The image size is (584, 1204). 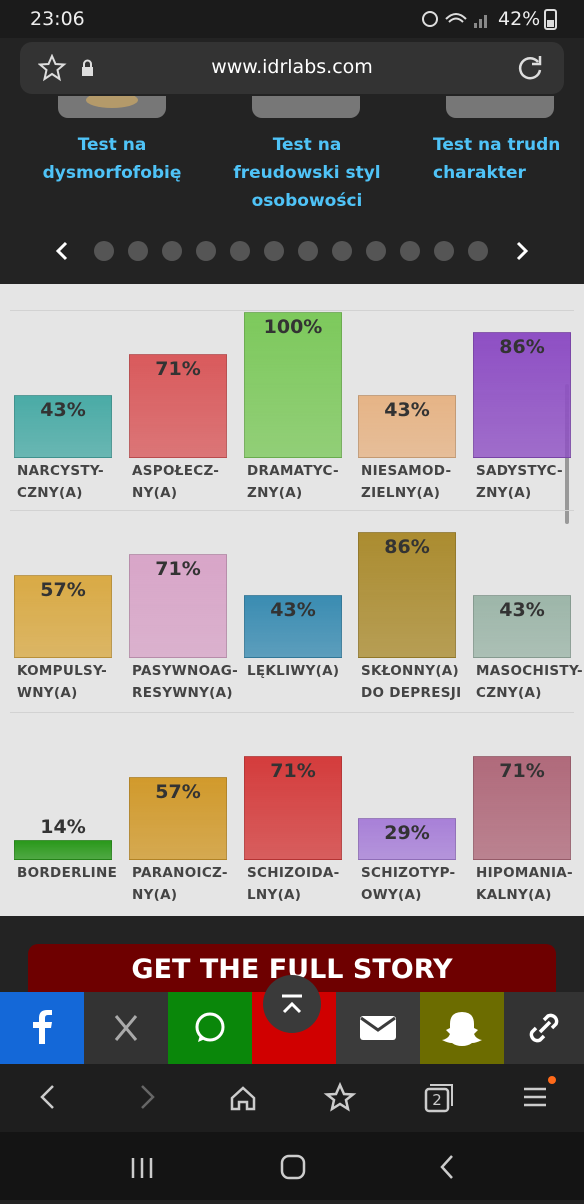 I want to click on category-label: NARCYSTY- CZNY(A), so click(x=60, y=482).